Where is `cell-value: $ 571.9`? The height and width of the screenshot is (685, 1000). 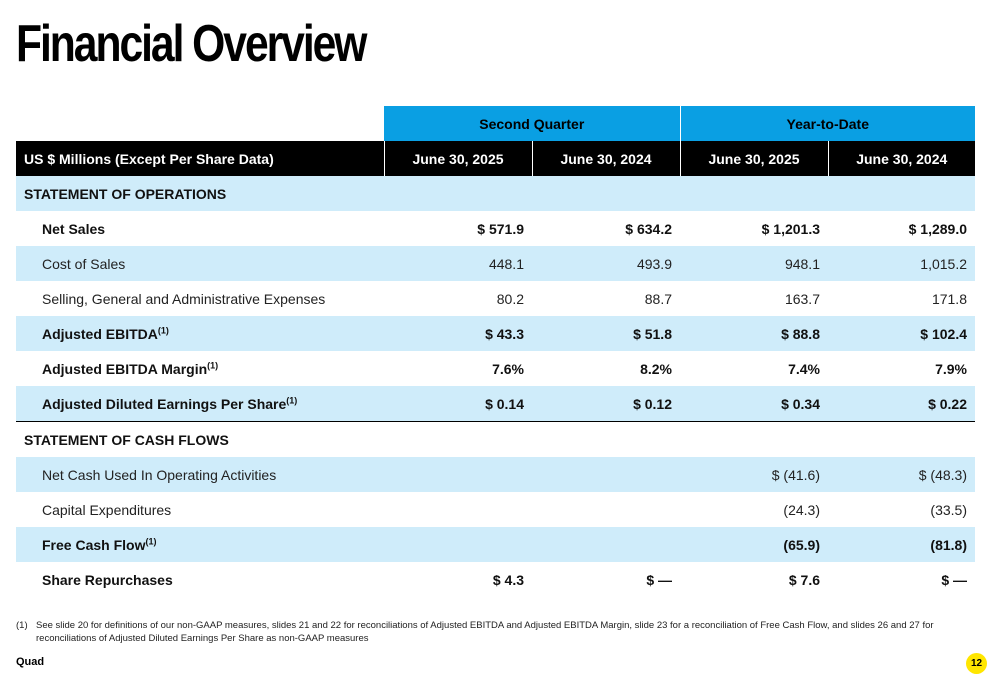
cell-value: $ 571.9 is located at coordinates (458, 228).